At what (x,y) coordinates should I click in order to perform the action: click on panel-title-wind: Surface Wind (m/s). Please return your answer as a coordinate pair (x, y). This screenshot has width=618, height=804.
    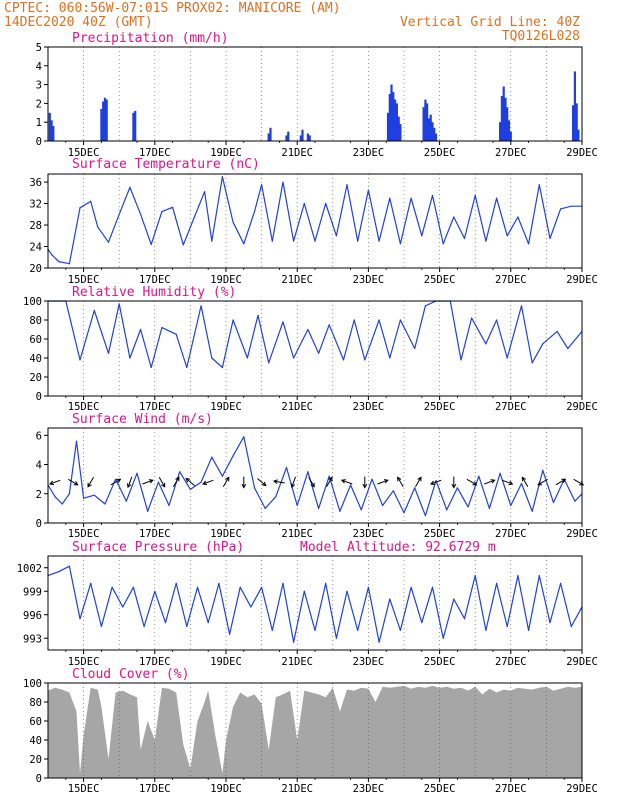
    Looking at the image, I should click on (142, 419).